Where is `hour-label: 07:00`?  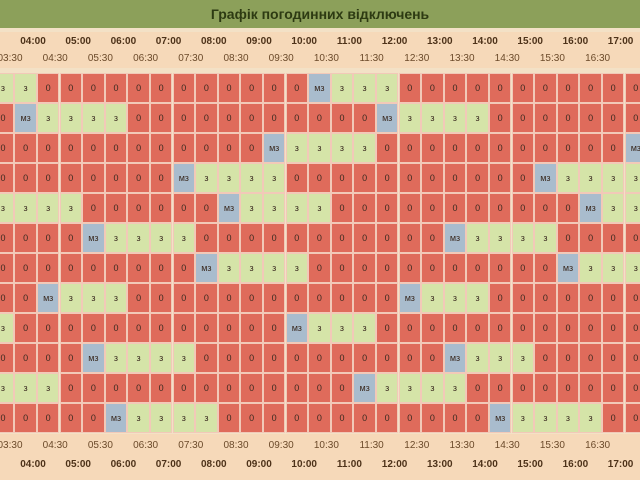 hour-label: 07:00 is located at coordinates (168, 41).